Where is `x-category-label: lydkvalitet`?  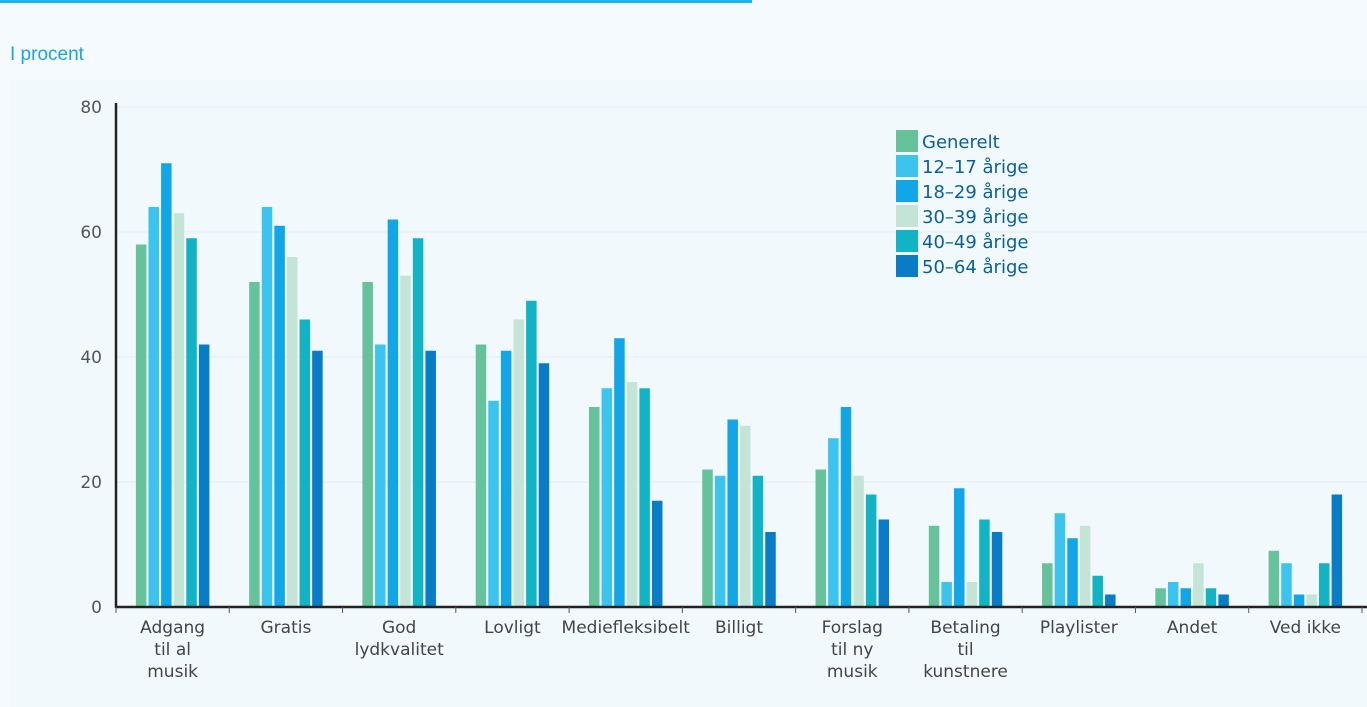
x-category-label: lydkvalitet is located at coordinates (399, 650).